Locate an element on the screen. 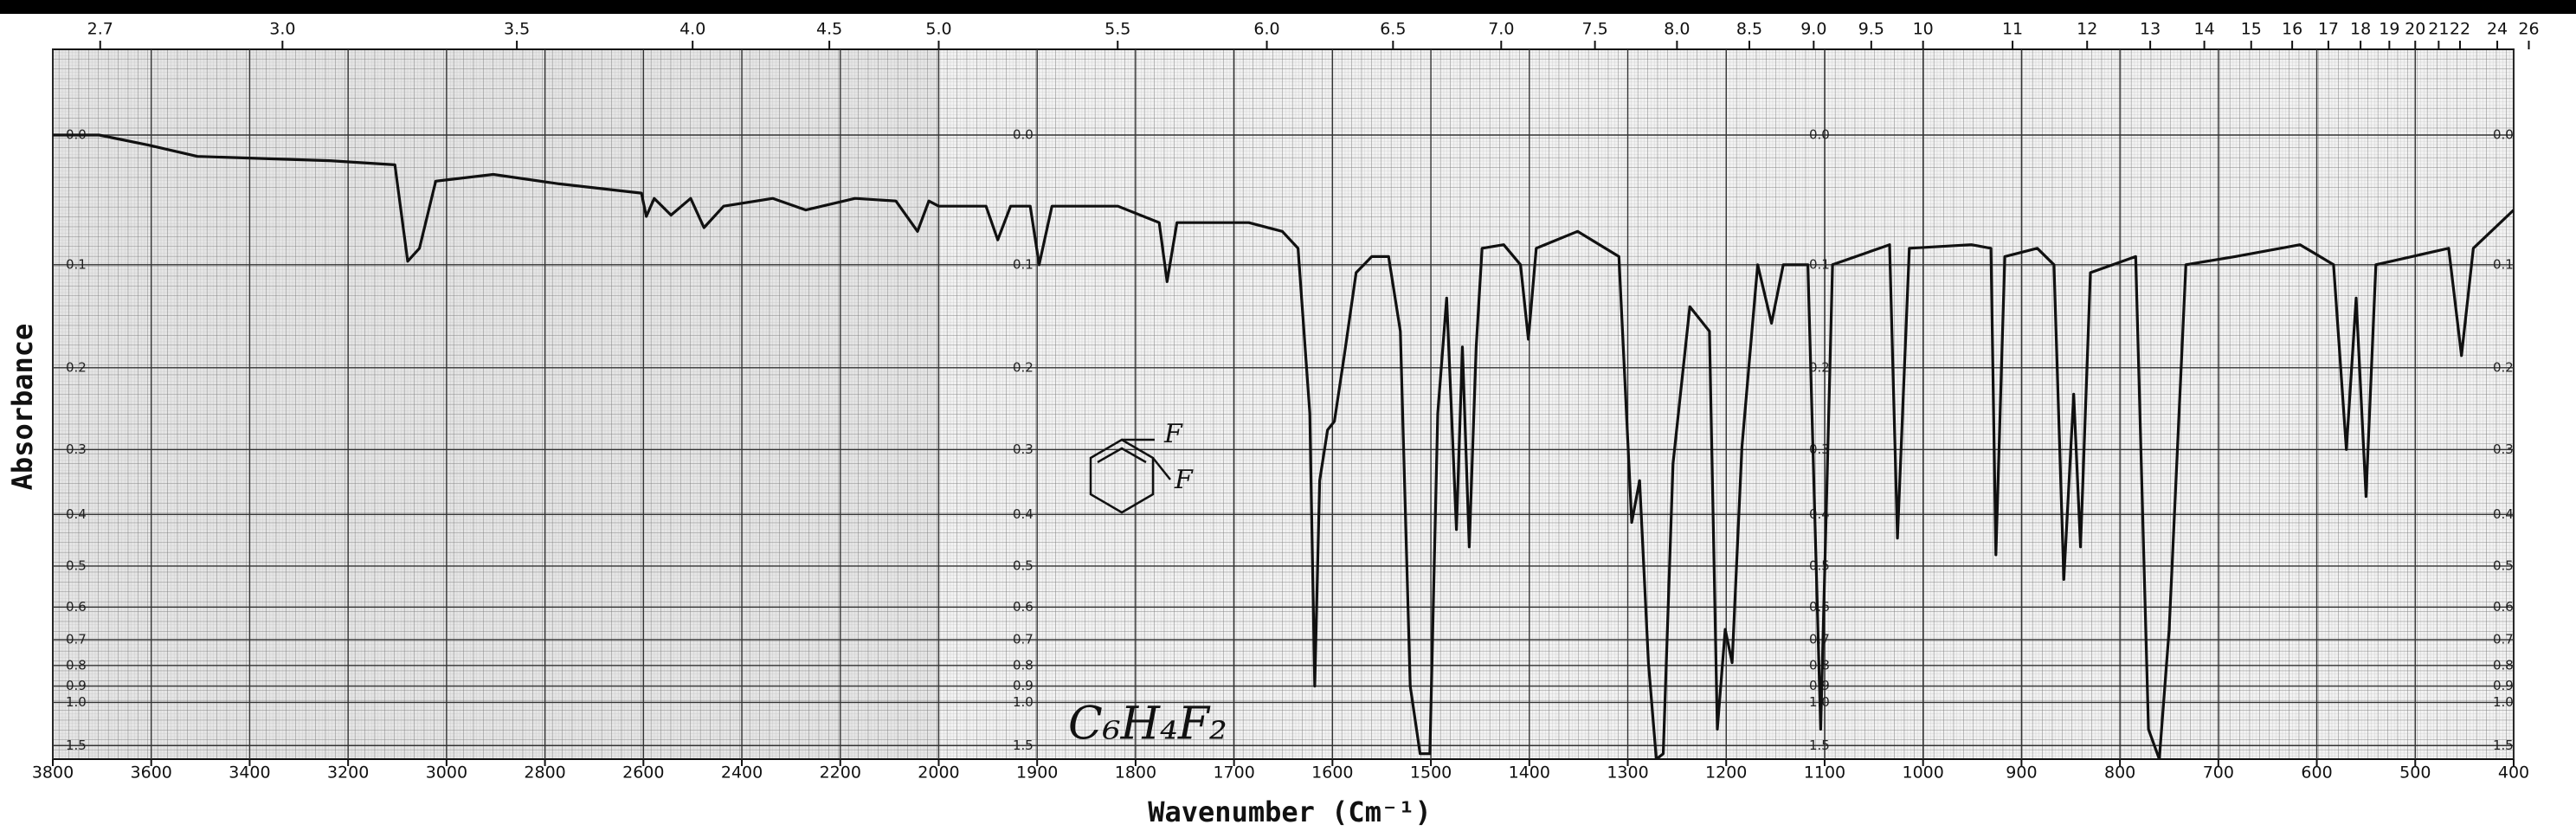 The image size is (2576, 831). x2-tick-label: 18 is located at coordinates (2360, 29).